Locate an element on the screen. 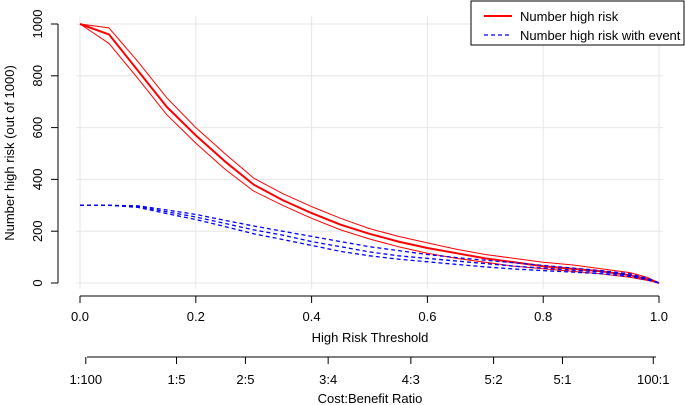 This screenshot has width=685, height=405. y-axis-label: Number high risk (out of 1000) is located at coordinates (9, 153).